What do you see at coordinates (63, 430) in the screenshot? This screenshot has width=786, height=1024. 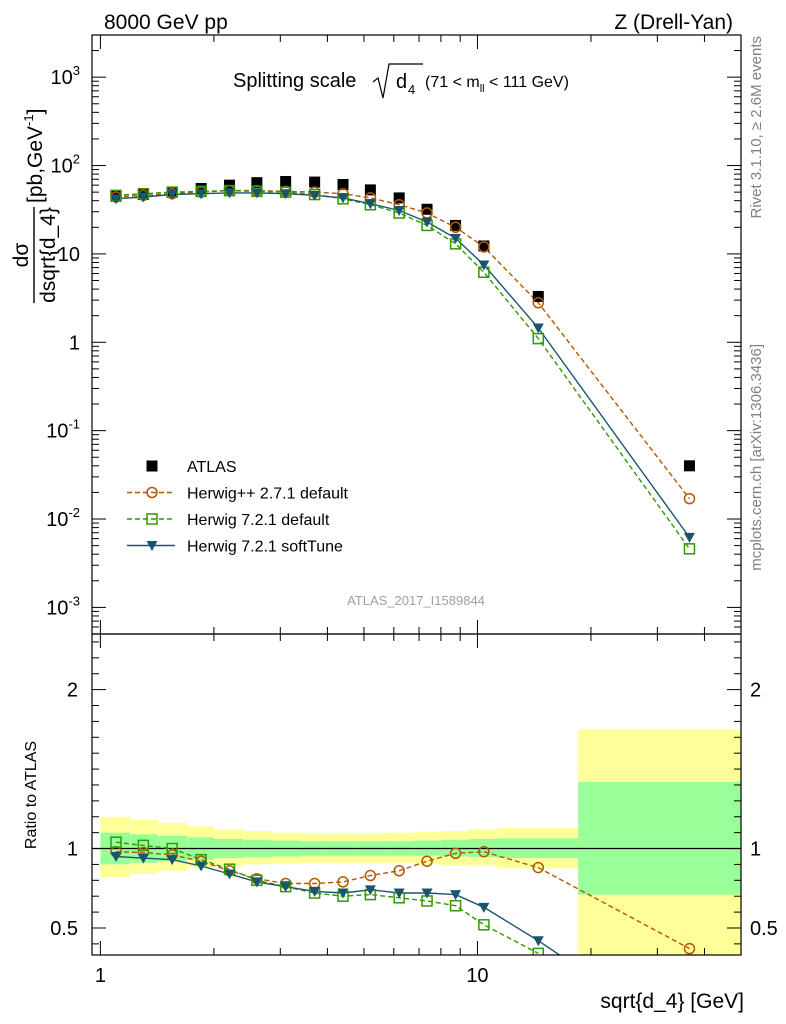 I see `main-ytick-label-2: 10⁻¹` at bounding box center [63, 430].